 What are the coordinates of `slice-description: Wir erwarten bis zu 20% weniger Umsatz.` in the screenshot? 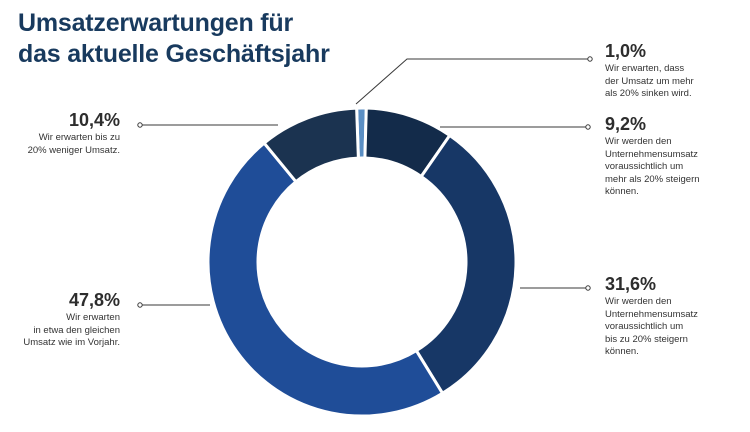 It's located at (73, 144).